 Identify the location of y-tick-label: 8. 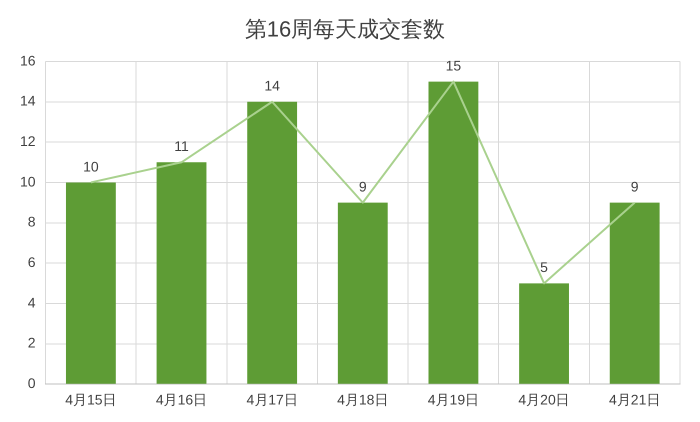
(32, 222).